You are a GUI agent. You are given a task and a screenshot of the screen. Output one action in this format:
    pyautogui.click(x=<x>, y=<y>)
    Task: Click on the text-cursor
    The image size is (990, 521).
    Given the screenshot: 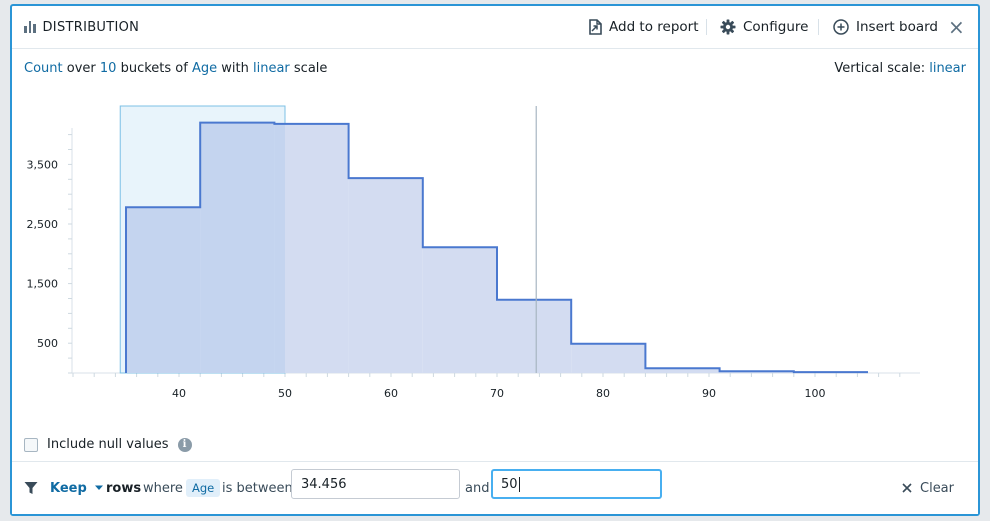 What is the action you would take?
    pyautogui.click(x=519, y=484)
    